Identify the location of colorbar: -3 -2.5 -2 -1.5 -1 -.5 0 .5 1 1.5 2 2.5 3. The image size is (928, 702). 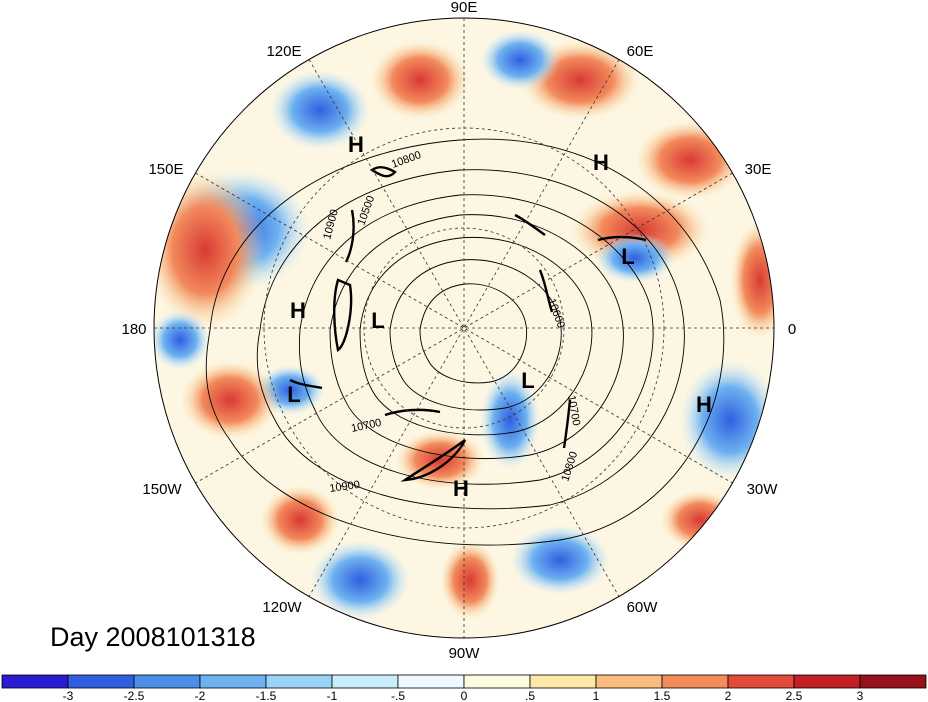
(464, 688).